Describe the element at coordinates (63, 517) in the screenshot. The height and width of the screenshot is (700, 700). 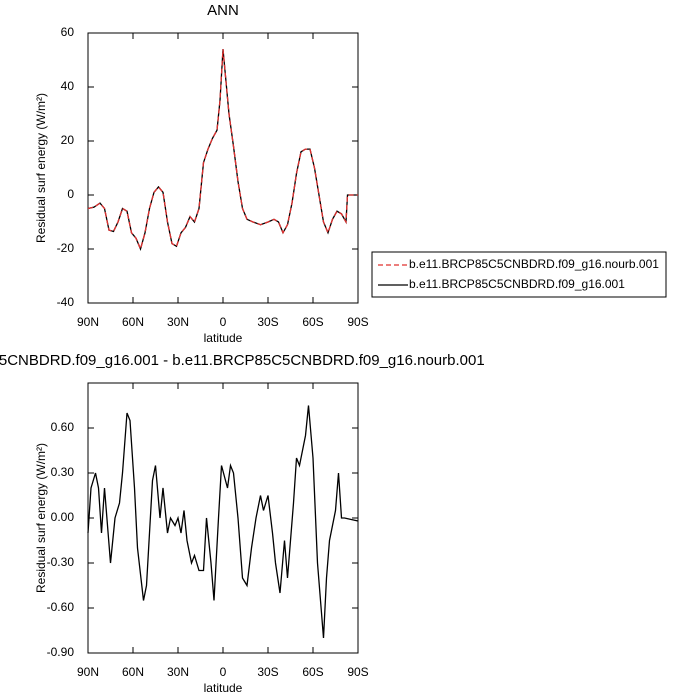
I see `y-tick-label: 0.00` at that location.